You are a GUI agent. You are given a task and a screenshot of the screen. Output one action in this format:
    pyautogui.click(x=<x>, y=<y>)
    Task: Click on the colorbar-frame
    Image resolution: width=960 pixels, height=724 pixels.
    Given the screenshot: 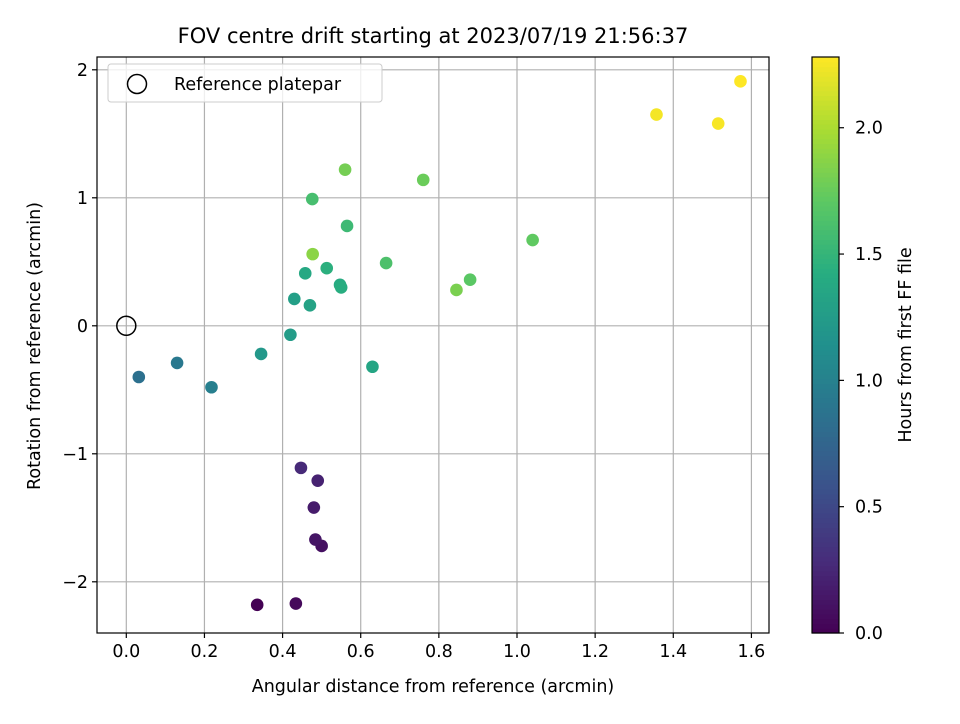 What is the action you would take?
    pyautogui.click(x=825, y=345)
    